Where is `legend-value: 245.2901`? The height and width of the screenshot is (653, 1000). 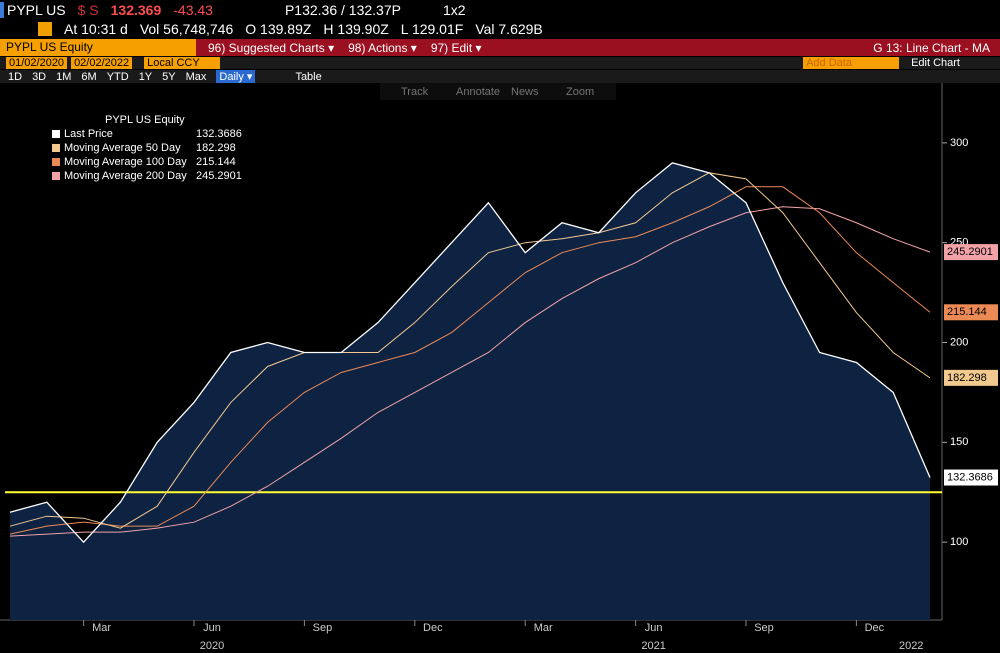 legend-value: 245.2901 is located at coordinates (219, 176).